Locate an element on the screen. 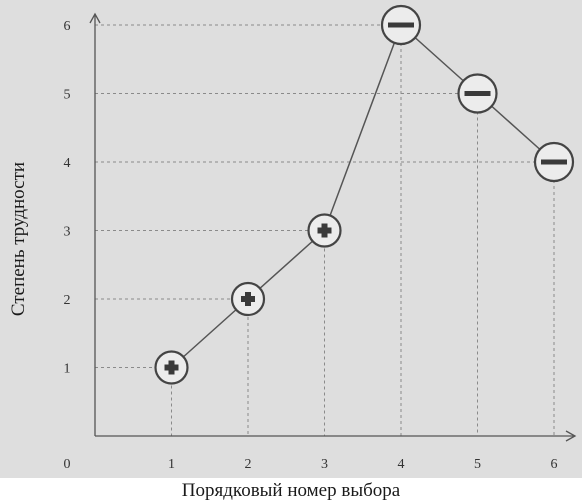 Image resolution: width=582 pixels, height=504 pixels. y-tick-label: 4 is located at coordinates (67, 163).